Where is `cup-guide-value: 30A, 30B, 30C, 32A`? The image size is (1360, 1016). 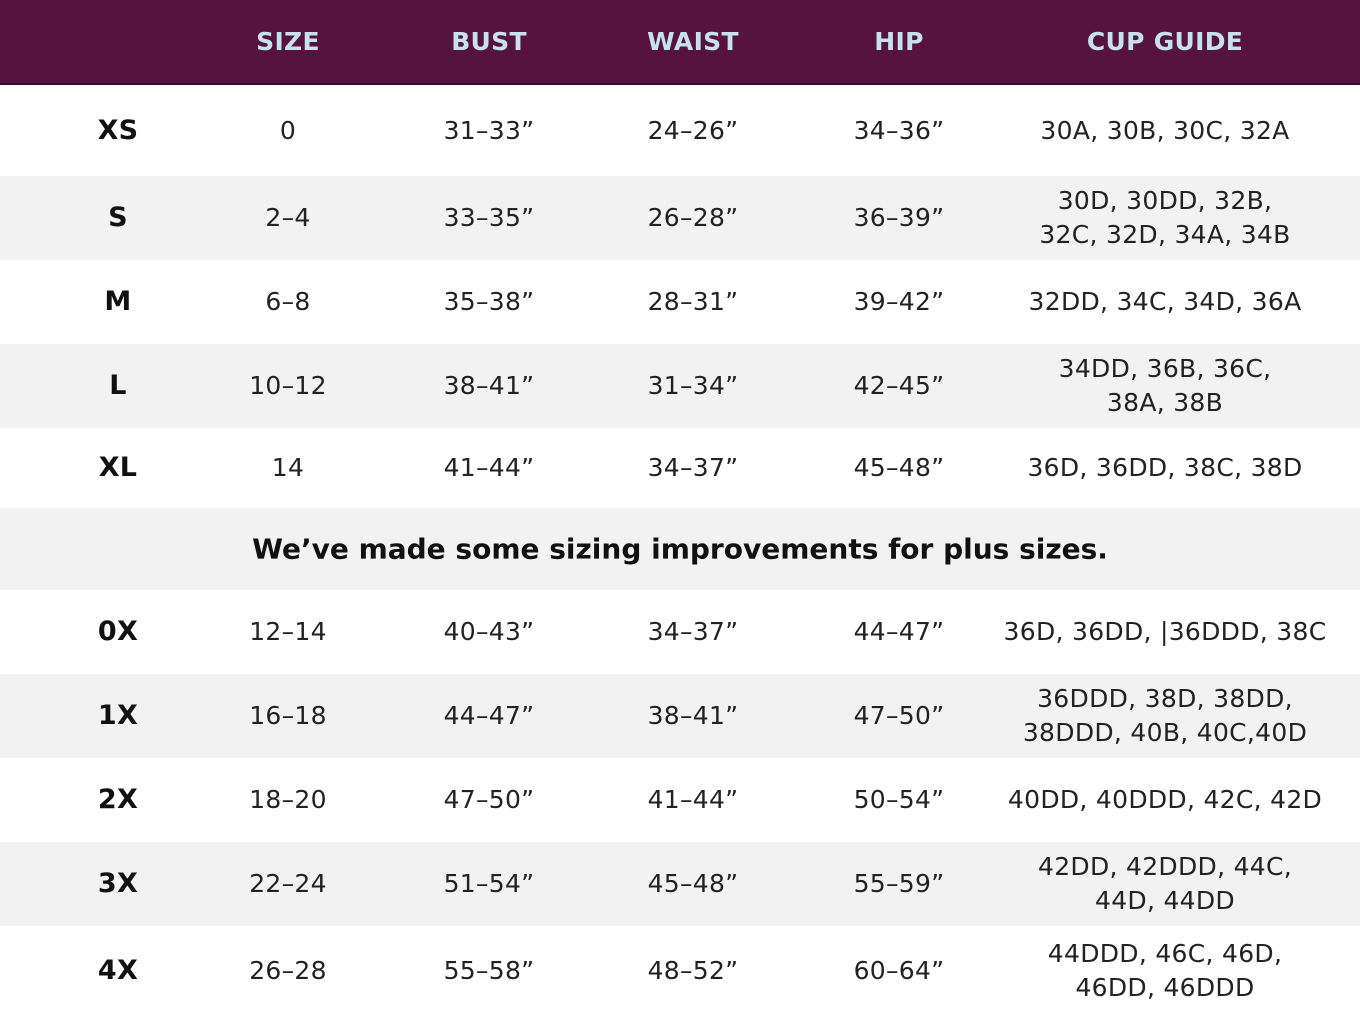 cup-guide-value: 30A, 30B, 30C, 32A is located at coordinates (1164, 131).